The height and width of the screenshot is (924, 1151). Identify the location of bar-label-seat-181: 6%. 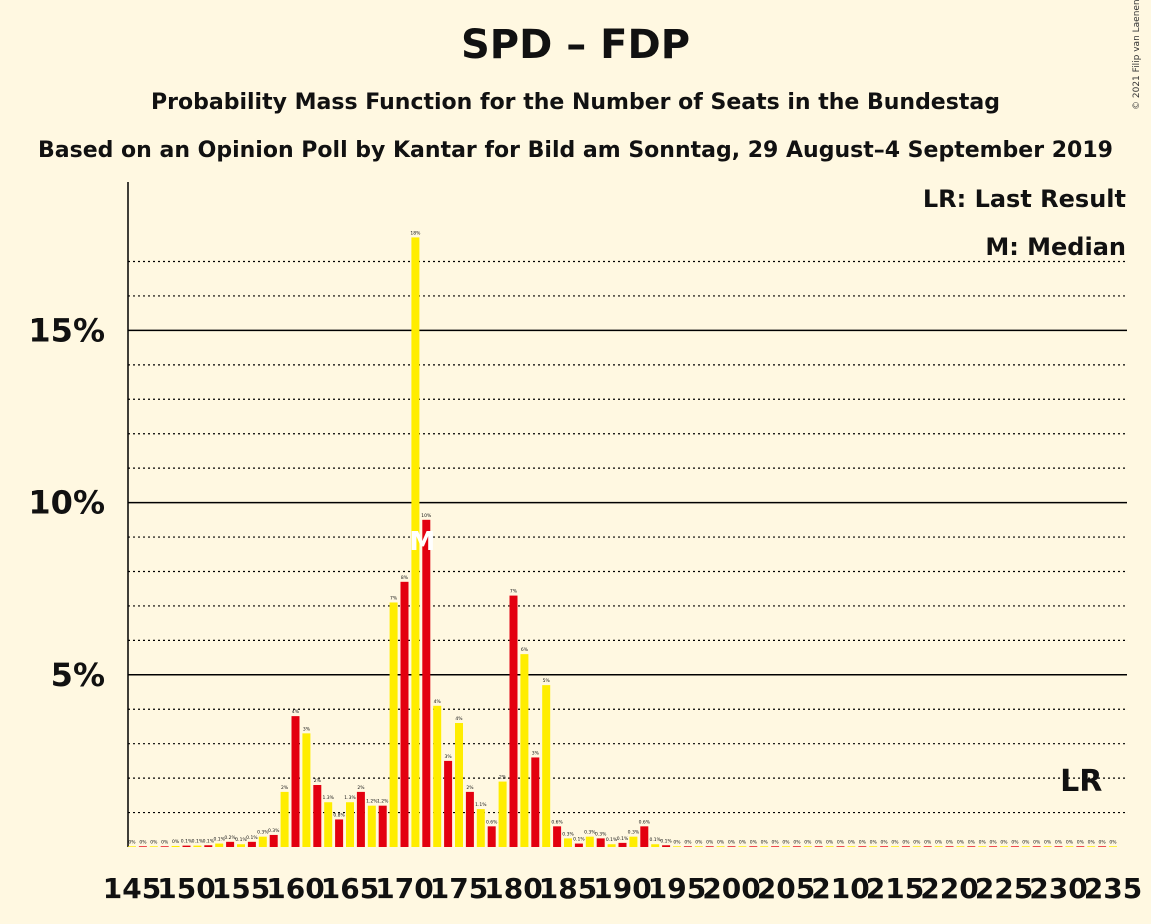
(525, 650).